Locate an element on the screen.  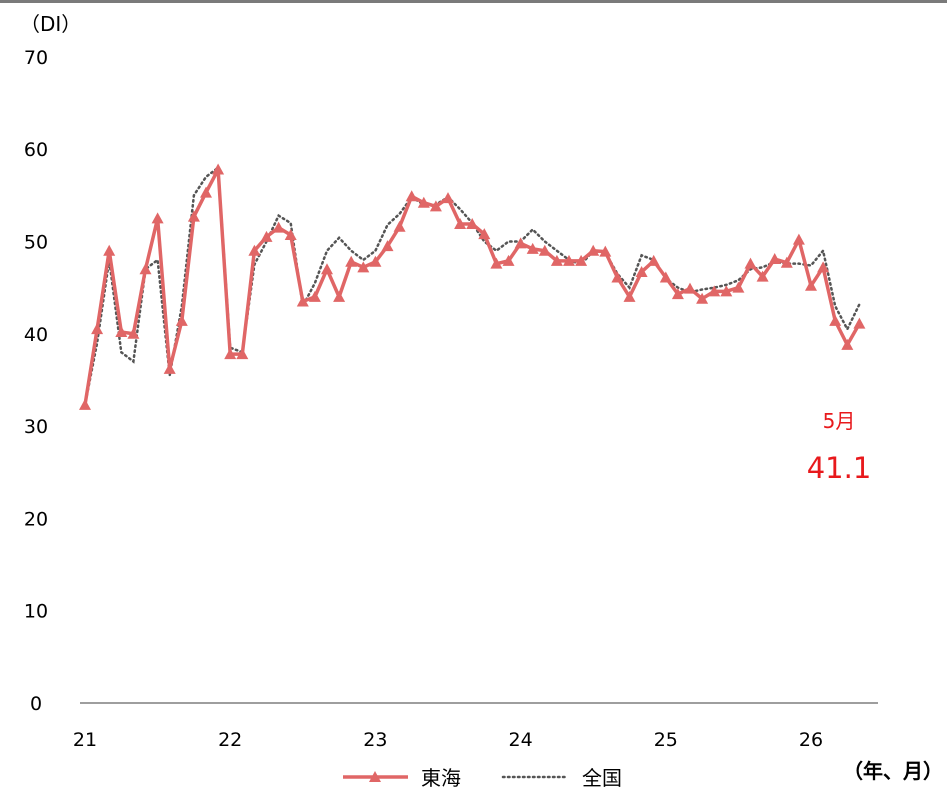
y-tick-label: 0 is located at coordinates (36, 704).